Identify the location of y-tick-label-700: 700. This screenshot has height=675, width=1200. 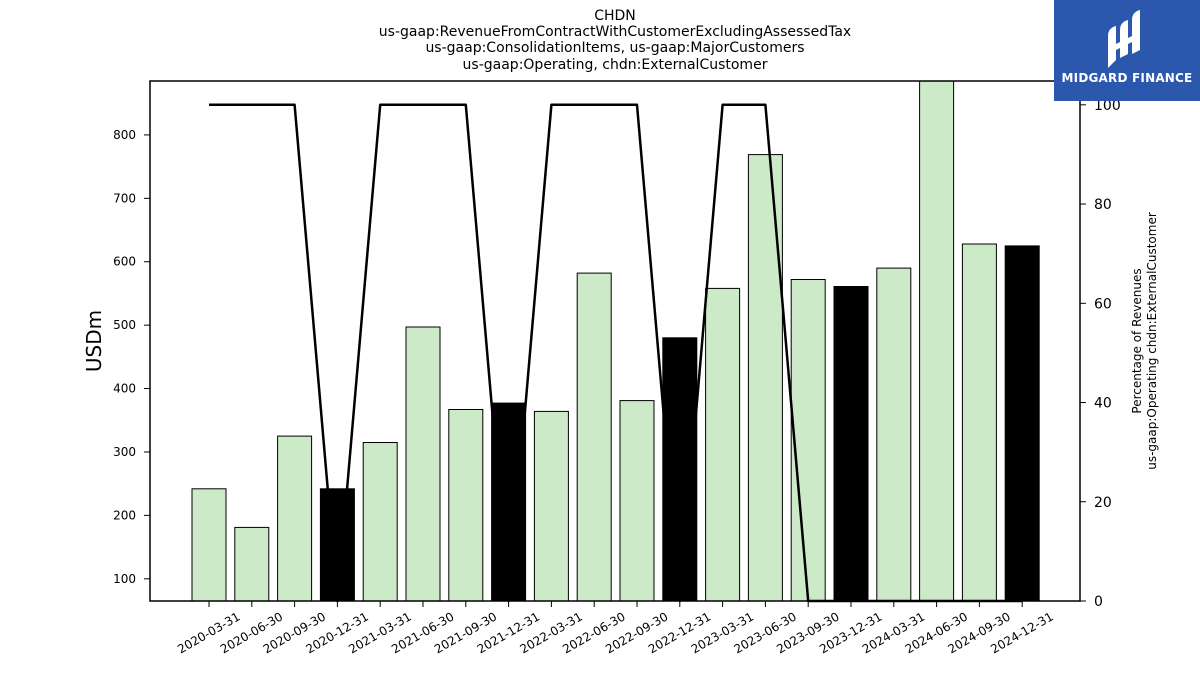
(124, 198).